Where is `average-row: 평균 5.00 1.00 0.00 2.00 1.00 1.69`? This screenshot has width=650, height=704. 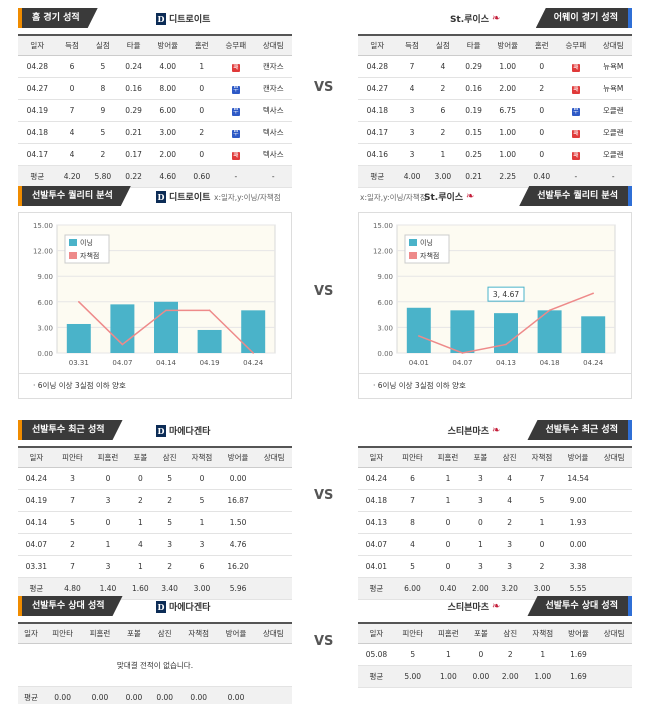
average-row: 평균 5.00 1.00 0.00 2.00 1.00 1.69 is located at coordinates (495, 676).